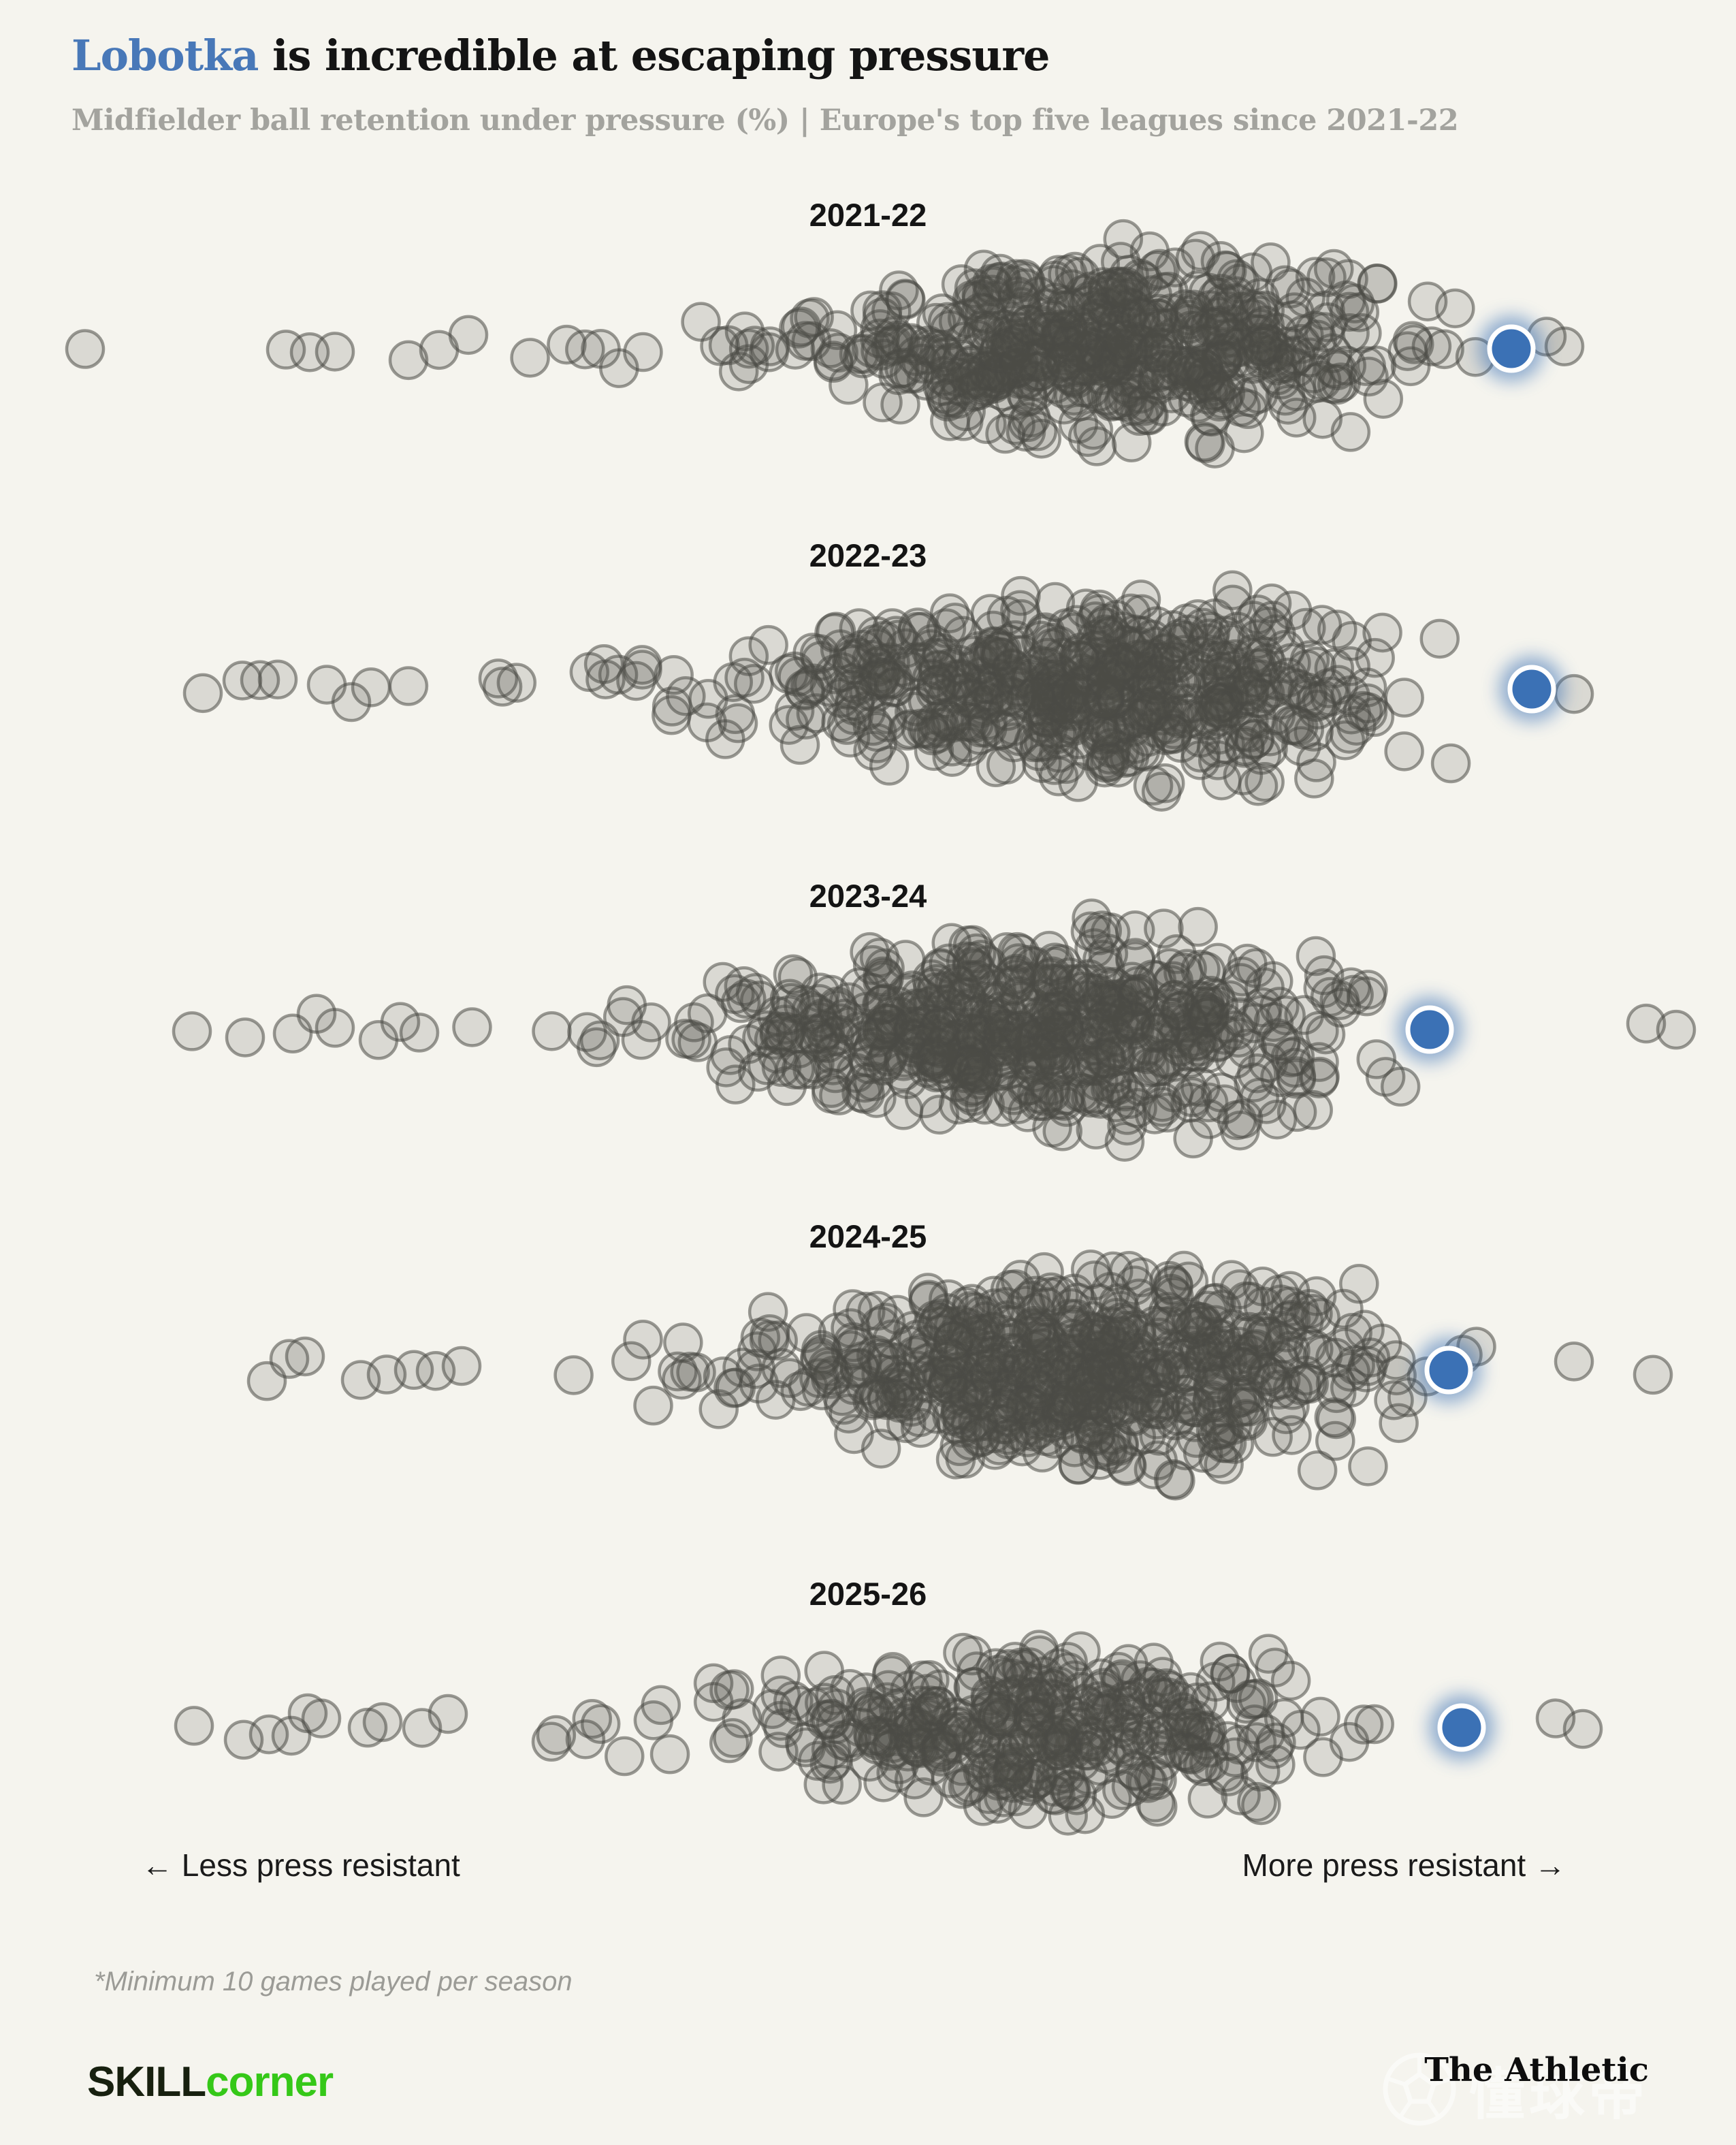 This screenshot has width=1736, height=2145. I want to click on season-label-2023-24: 2023-24, so click(868, 896).